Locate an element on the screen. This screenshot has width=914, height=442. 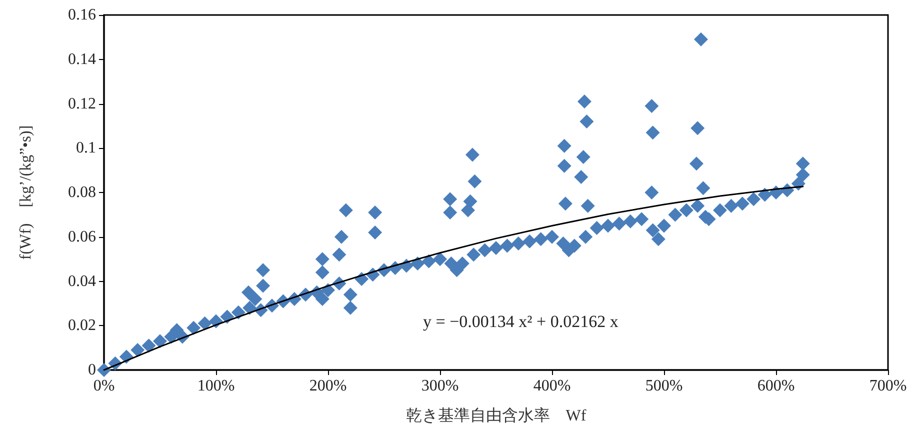
annotation: y = −0.00134 x² + 0.02162 x is located at coordinates (521, 321).